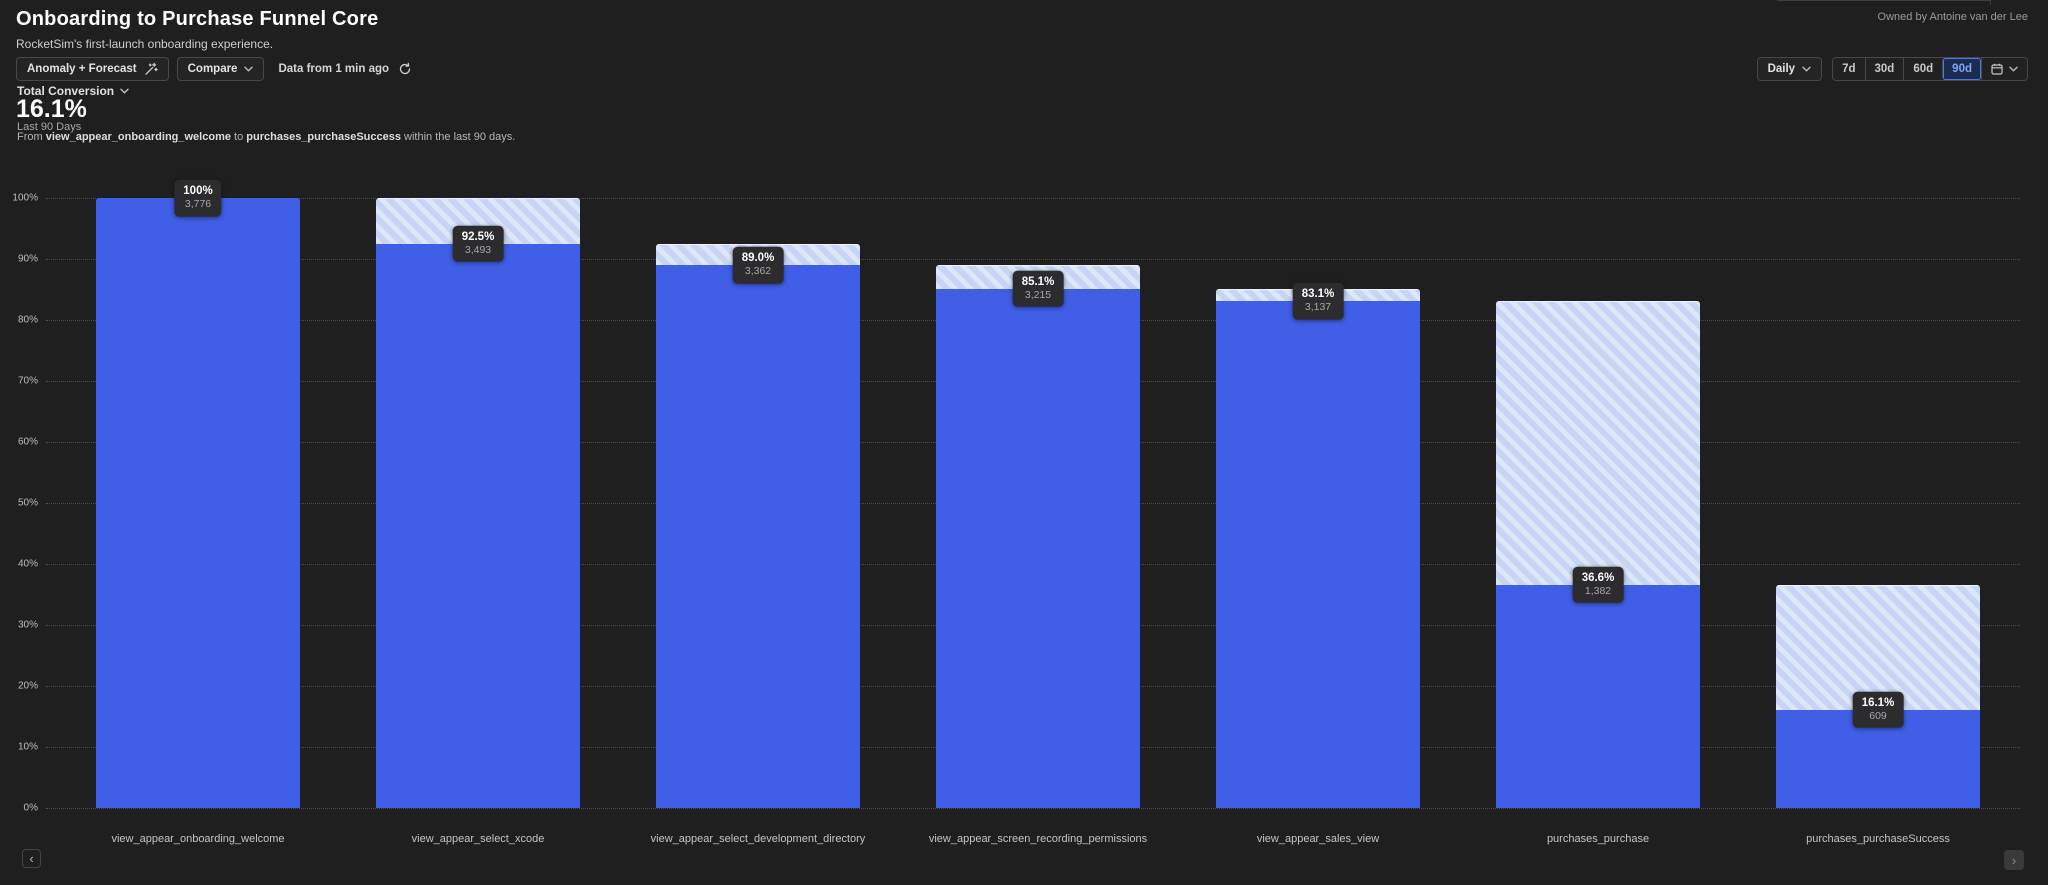 The width and height of the screenshot is (2048, 885). I want to click on y-axis-tick-label: 70%, so click(27, 381).